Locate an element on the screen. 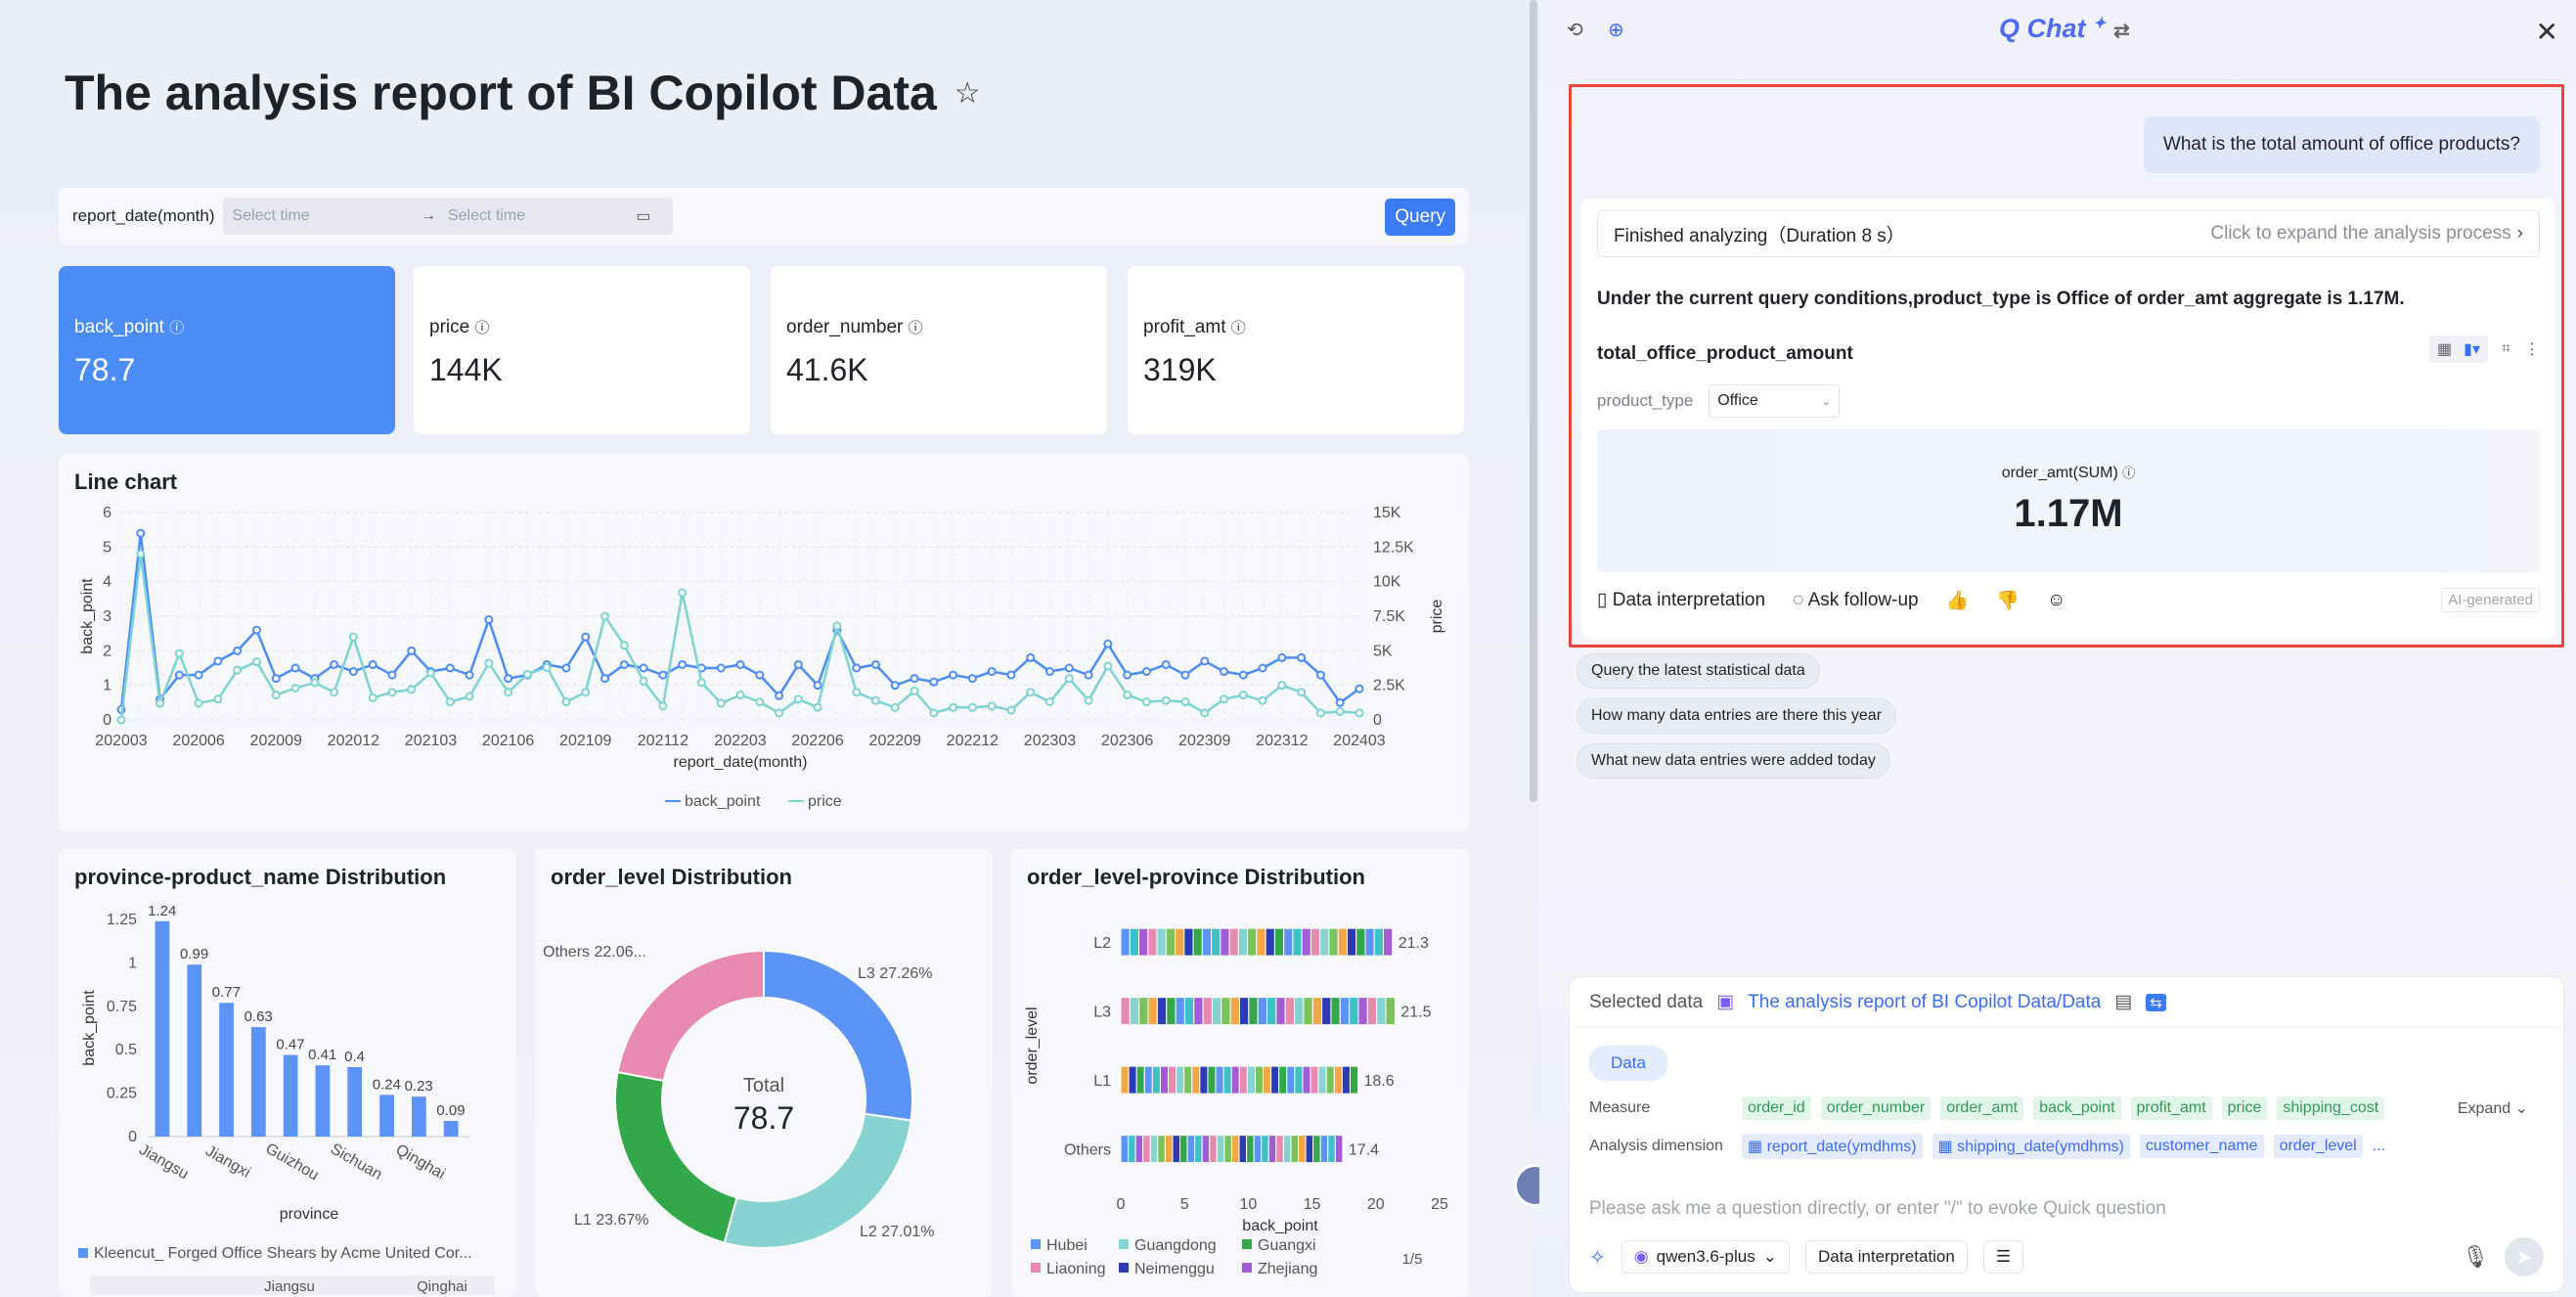  kpi-card-profit-amt: profit_amt ⓘ 319K is located at coordinates (1296, 350).